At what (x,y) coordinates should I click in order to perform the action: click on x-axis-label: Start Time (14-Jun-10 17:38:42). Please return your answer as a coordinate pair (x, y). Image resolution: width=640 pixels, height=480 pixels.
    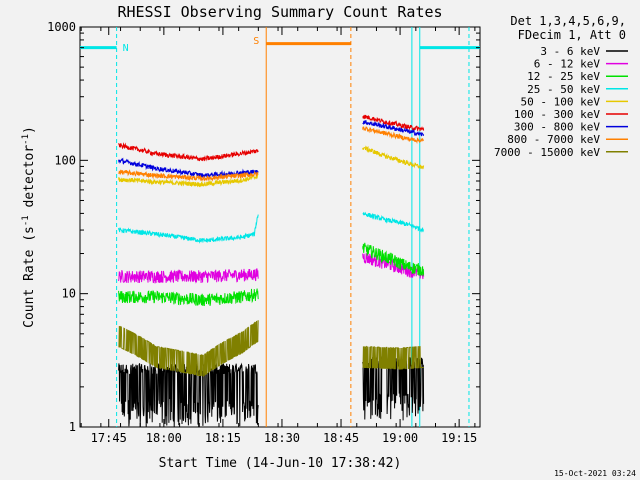
    Looking at the image, I should click on (280, 463).